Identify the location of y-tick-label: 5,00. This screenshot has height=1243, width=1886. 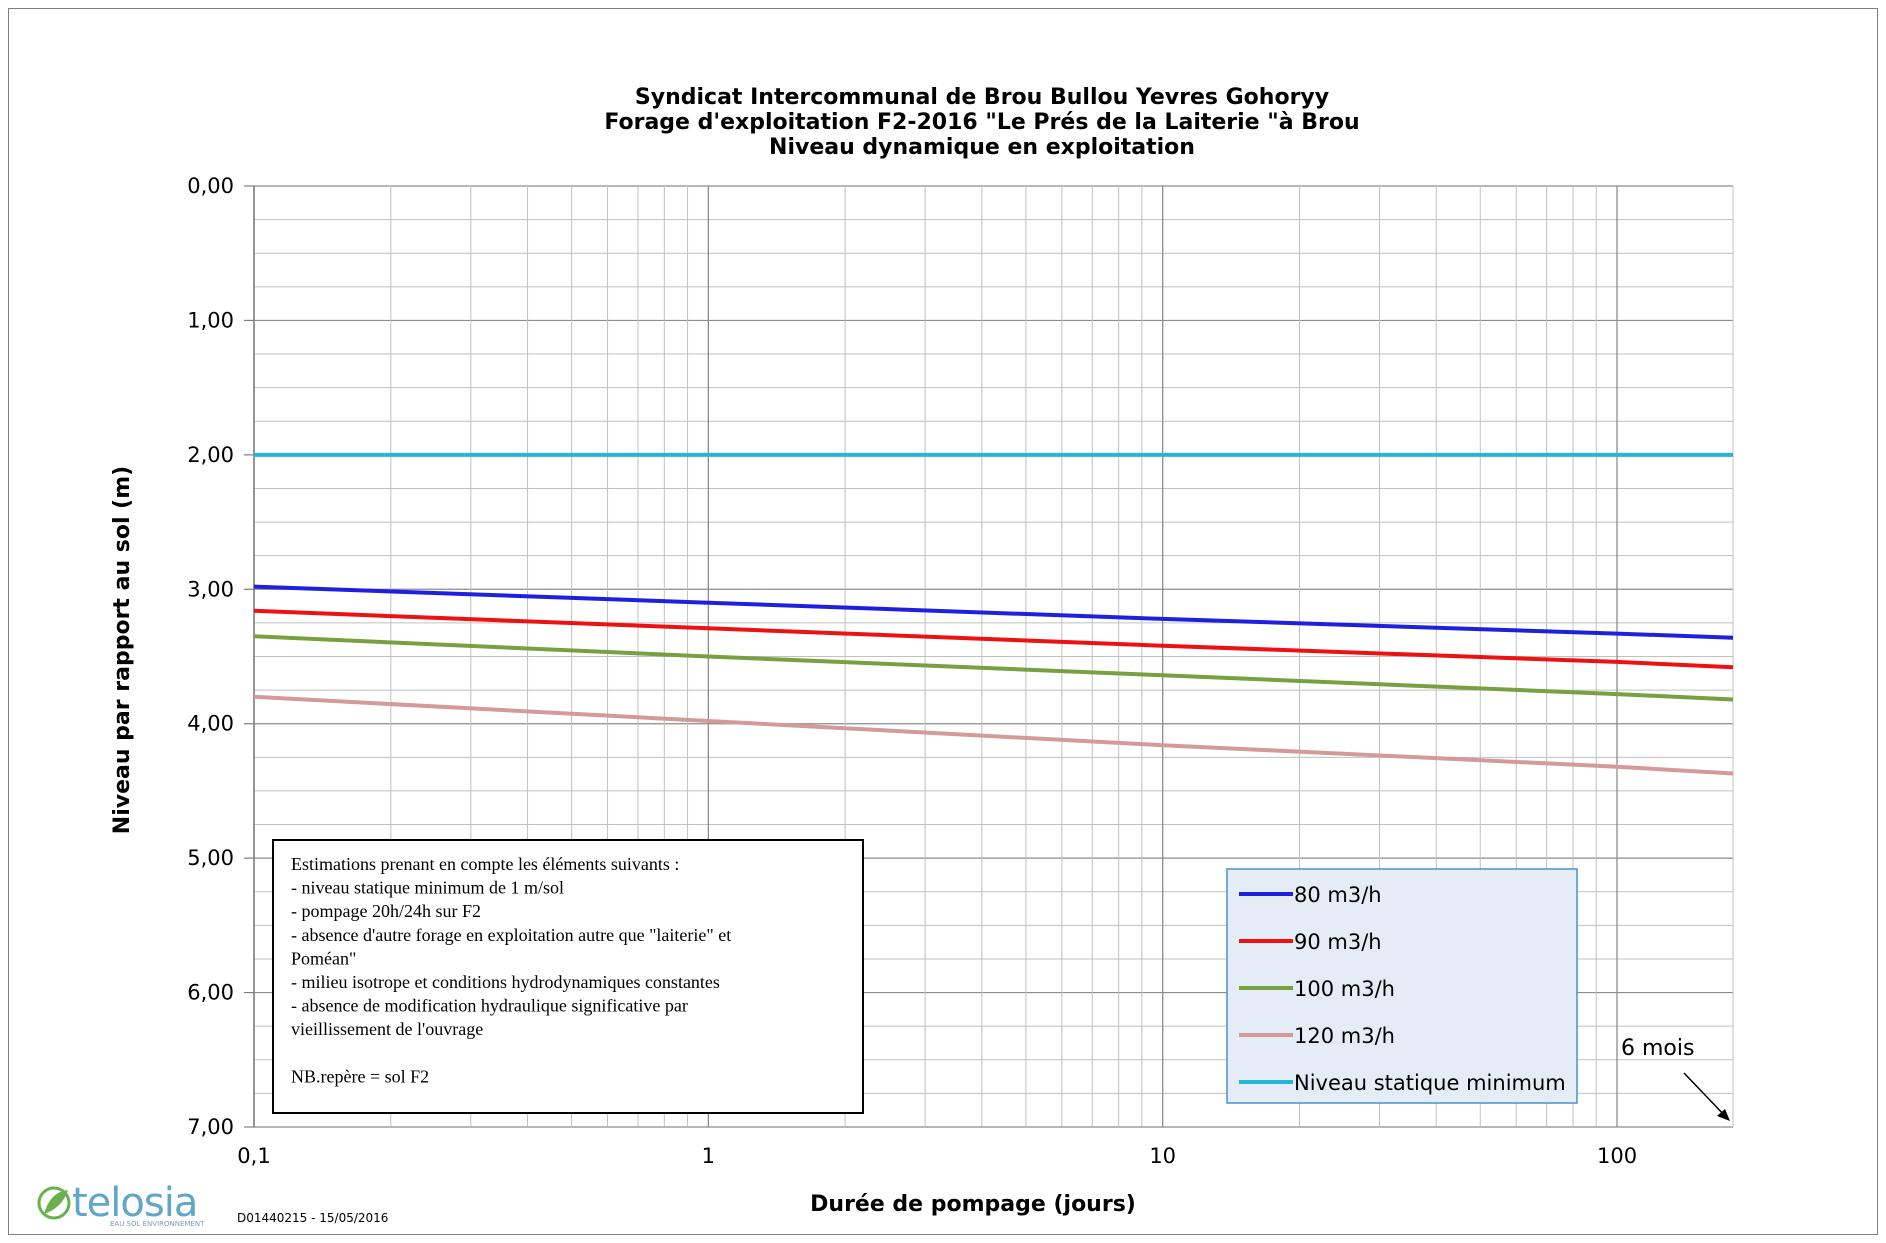
(210, 858).